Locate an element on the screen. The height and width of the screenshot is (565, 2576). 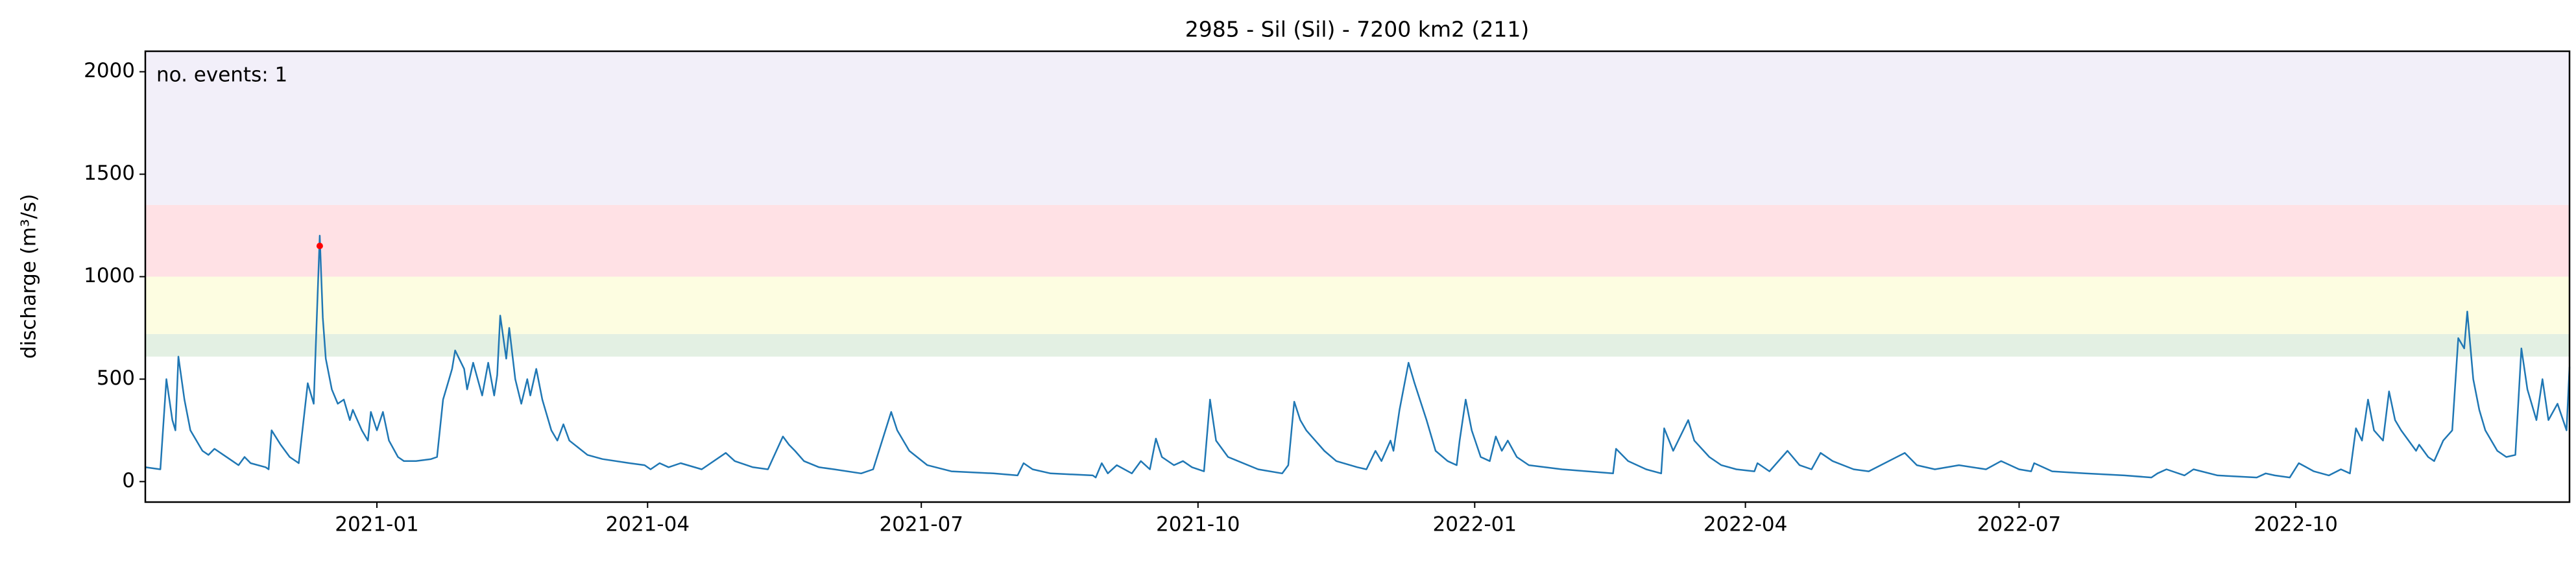
y-axis-label: discharge (m³/s) is located at coordinates (29, 276).